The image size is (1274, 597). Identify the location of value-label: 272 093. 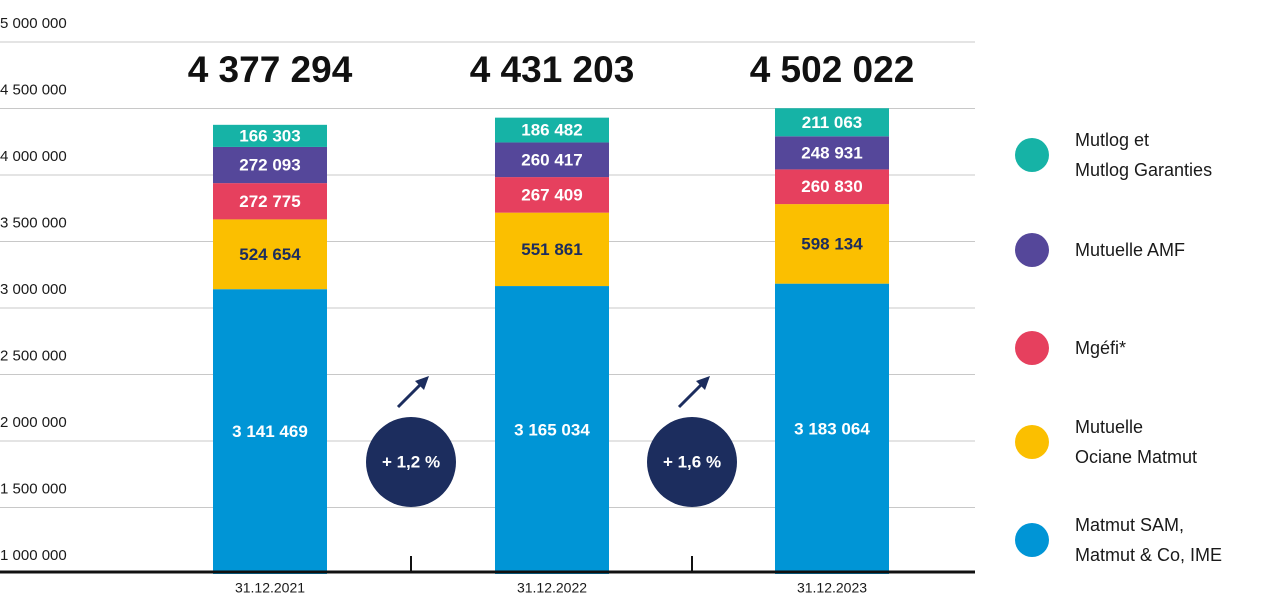
(269, 165).